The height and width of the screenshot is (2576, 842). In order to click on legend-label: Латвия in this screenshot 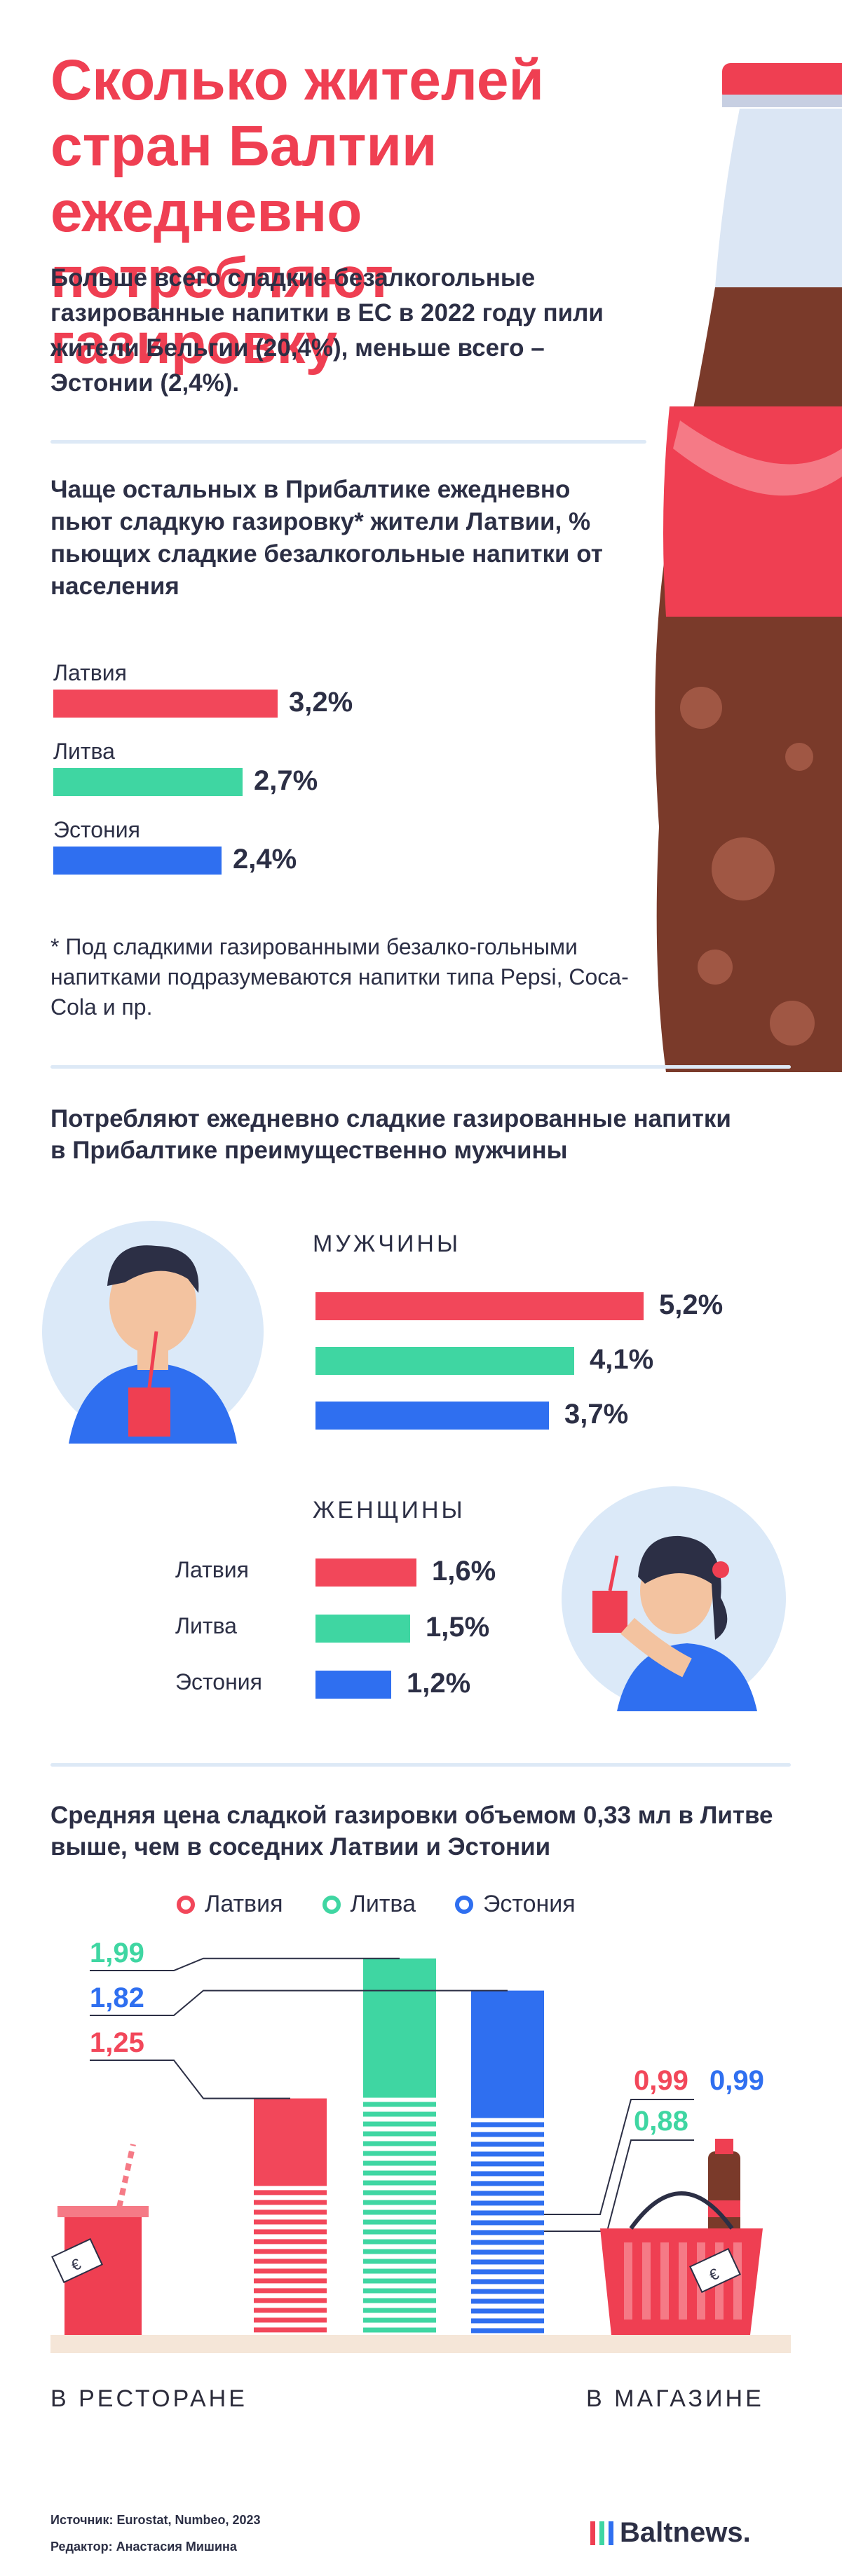, I will do `click(244, 1904)`.